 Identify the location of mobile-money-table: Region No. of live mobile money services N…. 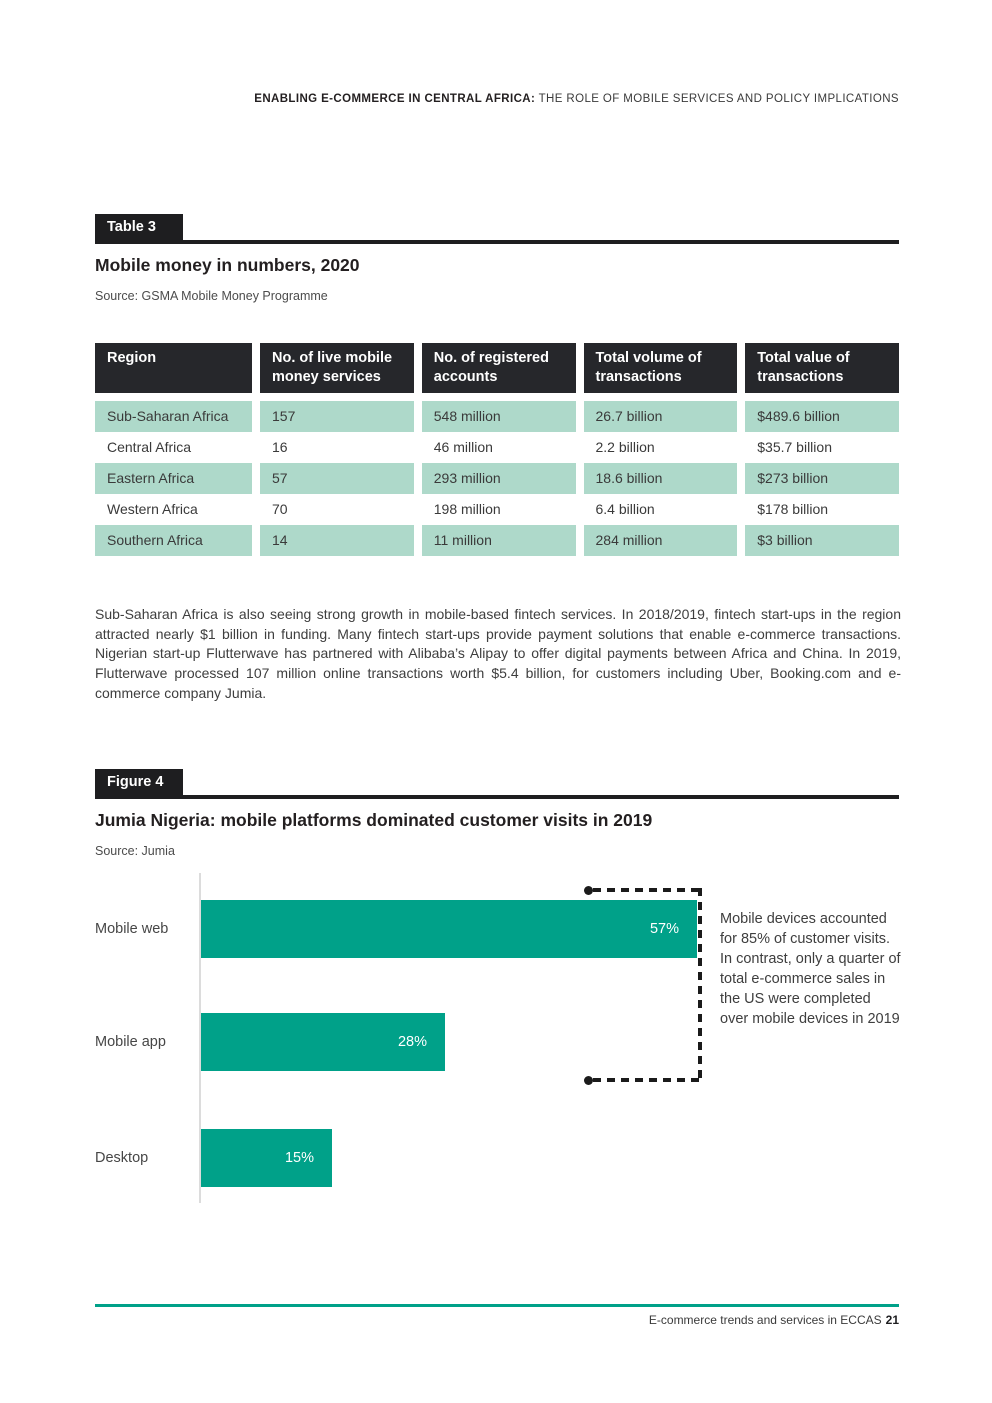
(497, 449).